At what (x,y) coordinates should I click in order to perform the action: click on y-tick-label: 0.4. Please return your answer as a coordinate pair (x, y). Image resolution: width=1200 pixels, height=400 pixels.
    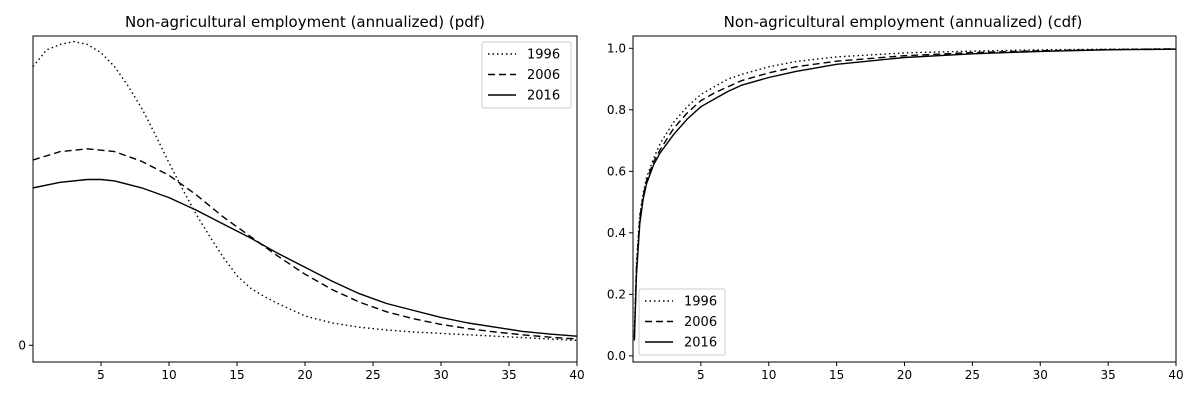
    Looking at the image, I should click on (616, 233).